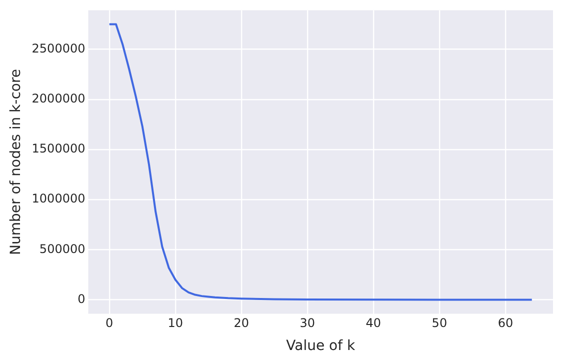 The image size is (565, 361). What do you see at coordinates (59, 48) in the screenshot?
I see `y-tick-label: 2500000` at bounding box center [59, 48].